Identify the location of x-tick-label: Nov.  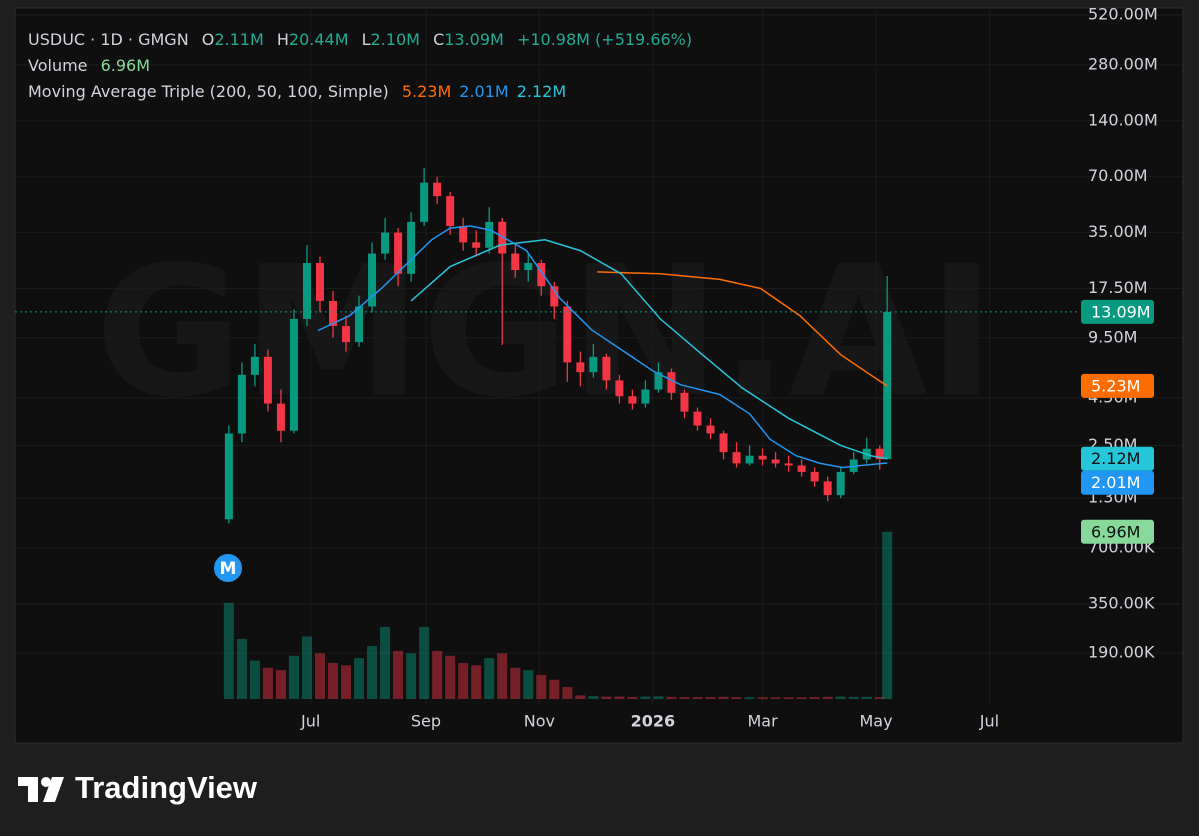
(539, 721).